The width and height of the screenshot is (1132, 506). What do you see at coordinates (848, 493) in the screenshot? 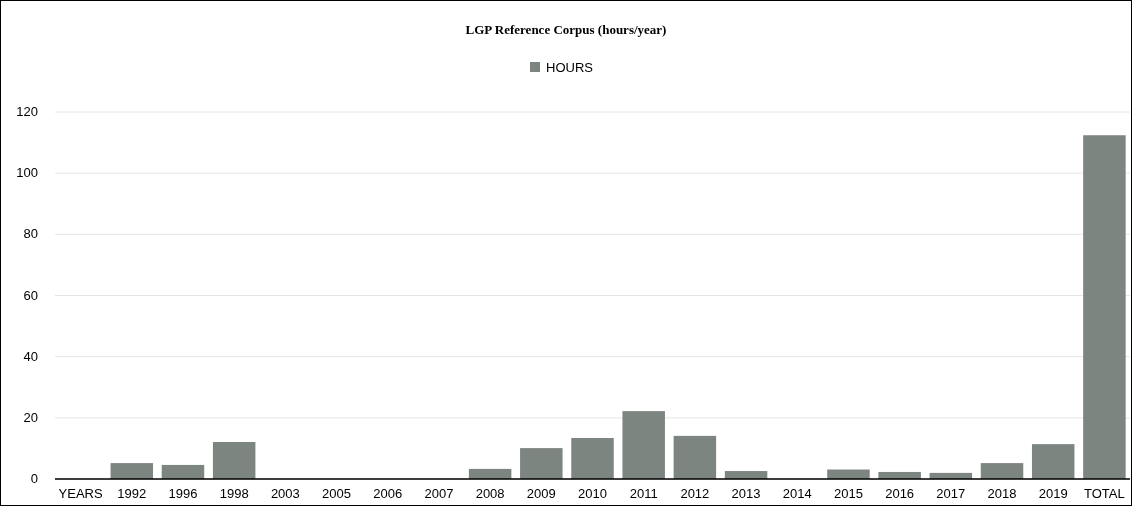
I see `x-tick-label: 2015` at bounding box center [848, 493].